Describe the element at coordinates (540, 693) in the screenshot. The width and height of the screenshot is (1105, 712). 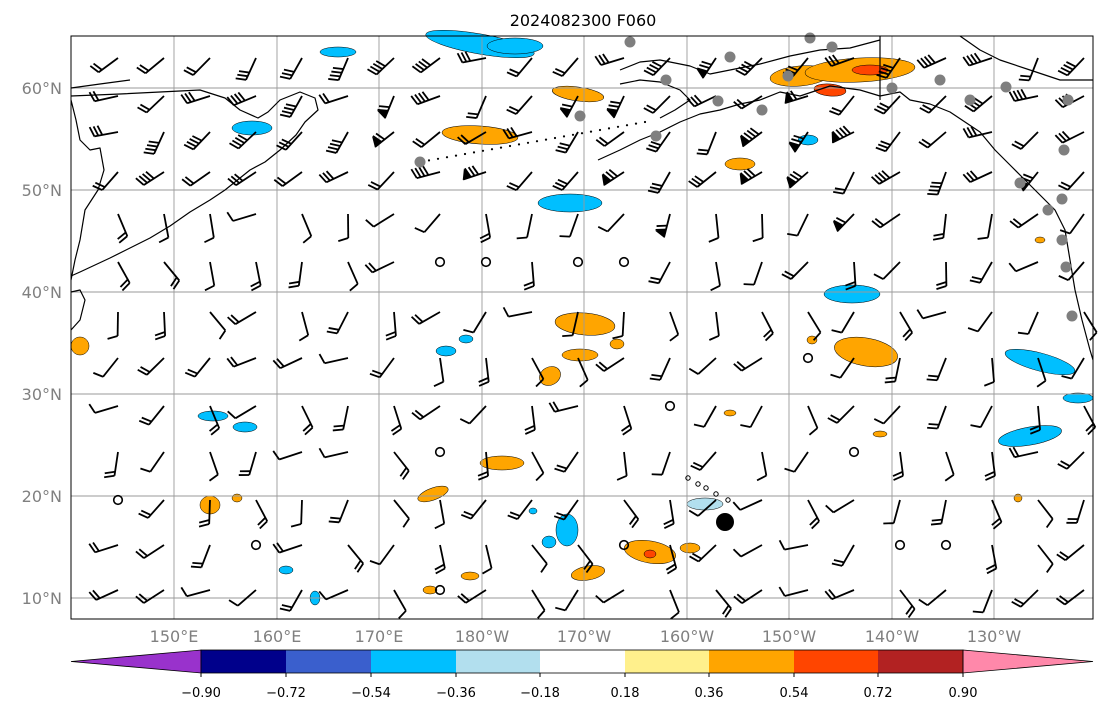
I see `colorbar-tick-label: −0.18` at that location.